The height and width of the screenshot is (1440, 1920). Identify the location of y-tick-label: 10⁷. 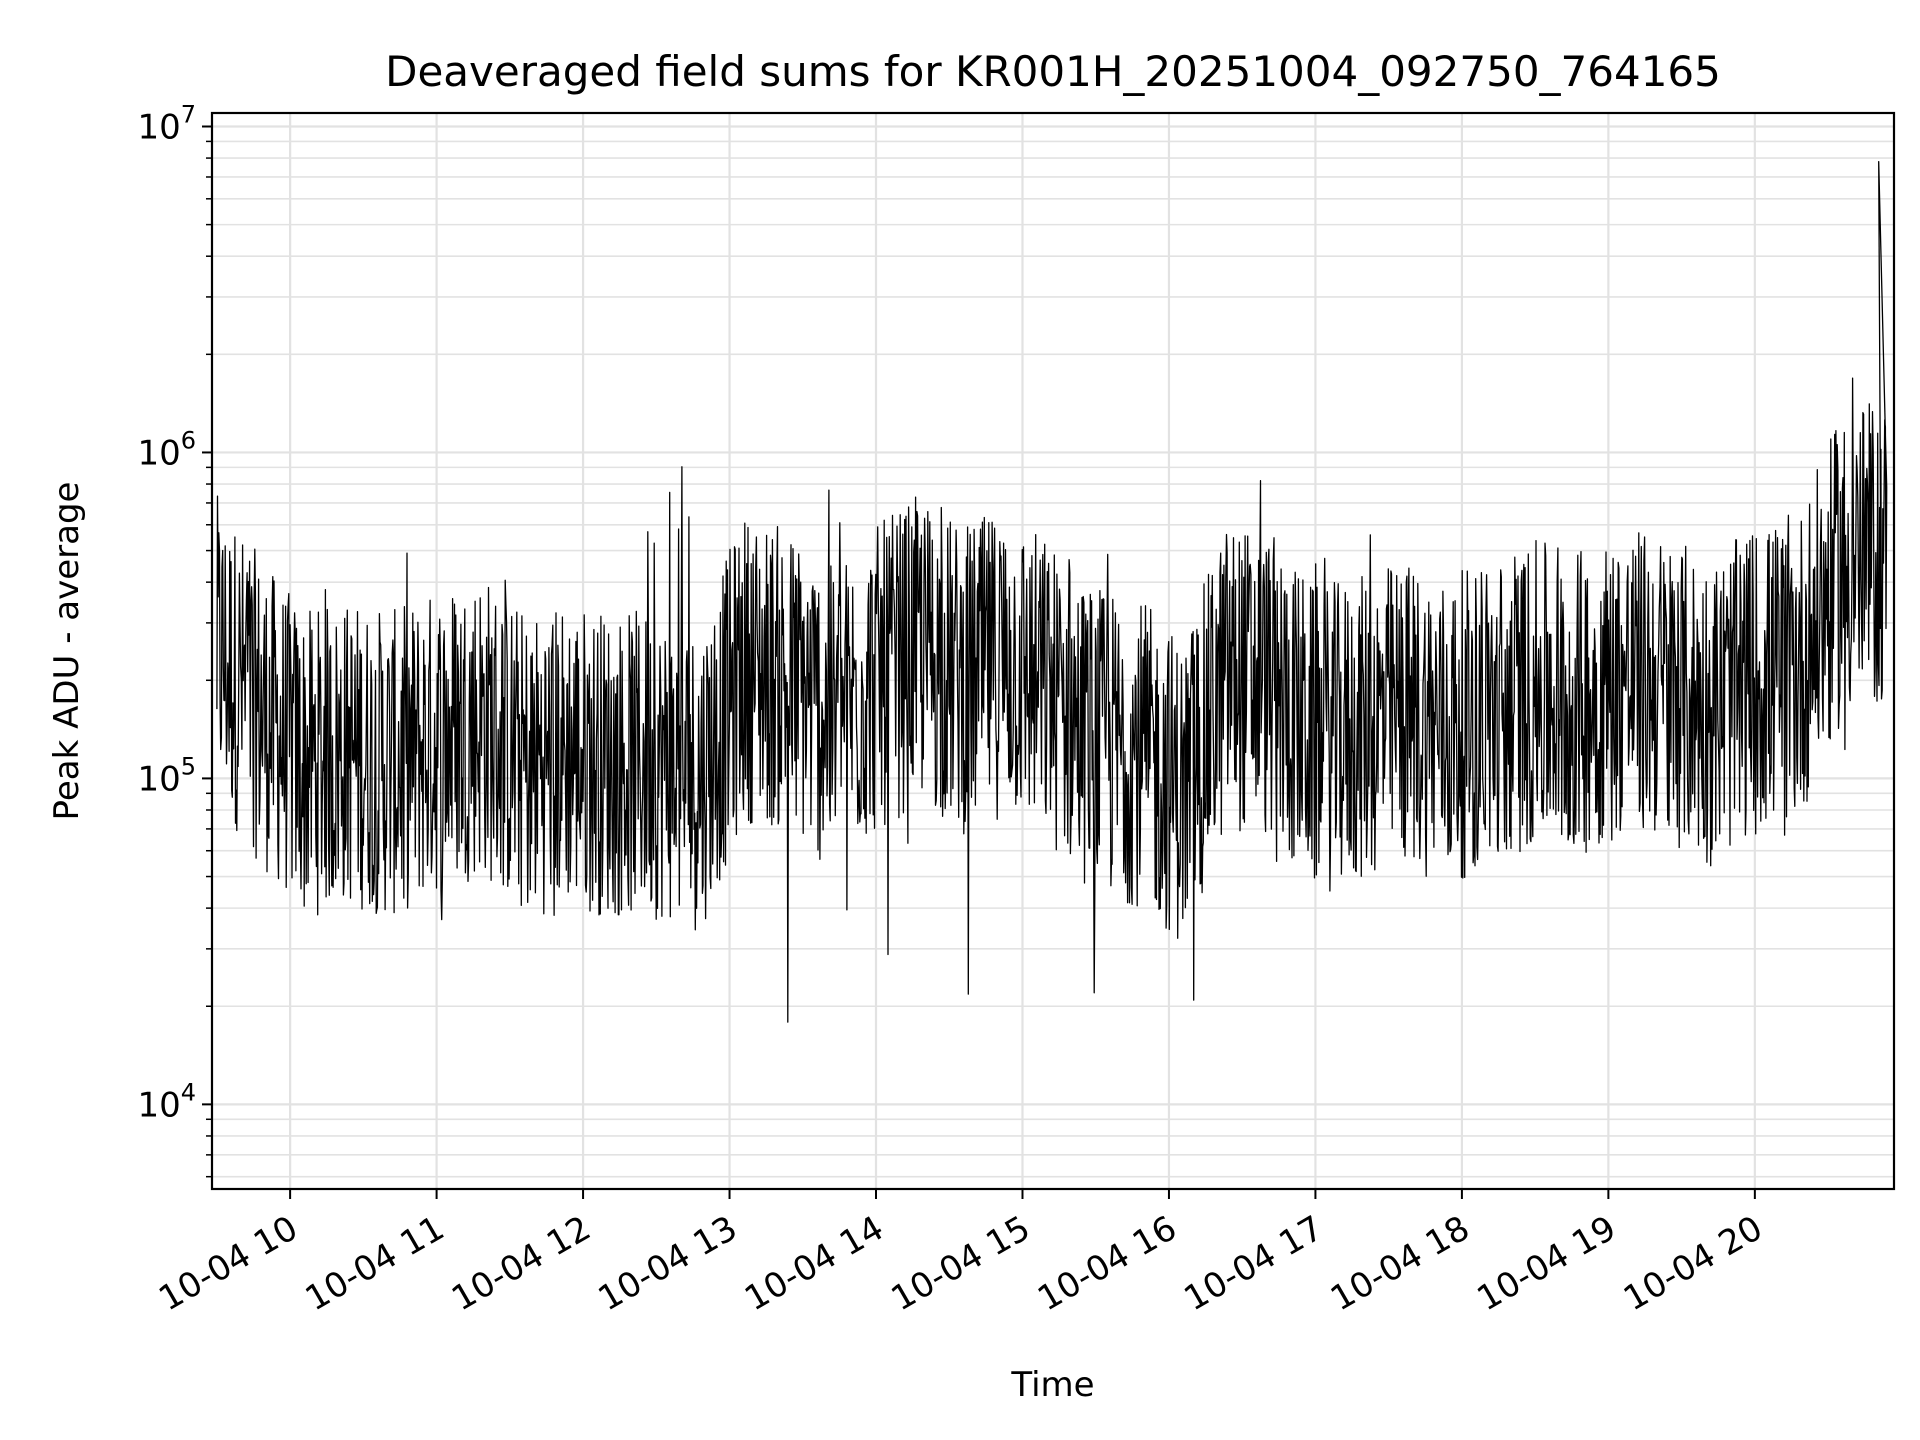
(166, 123).